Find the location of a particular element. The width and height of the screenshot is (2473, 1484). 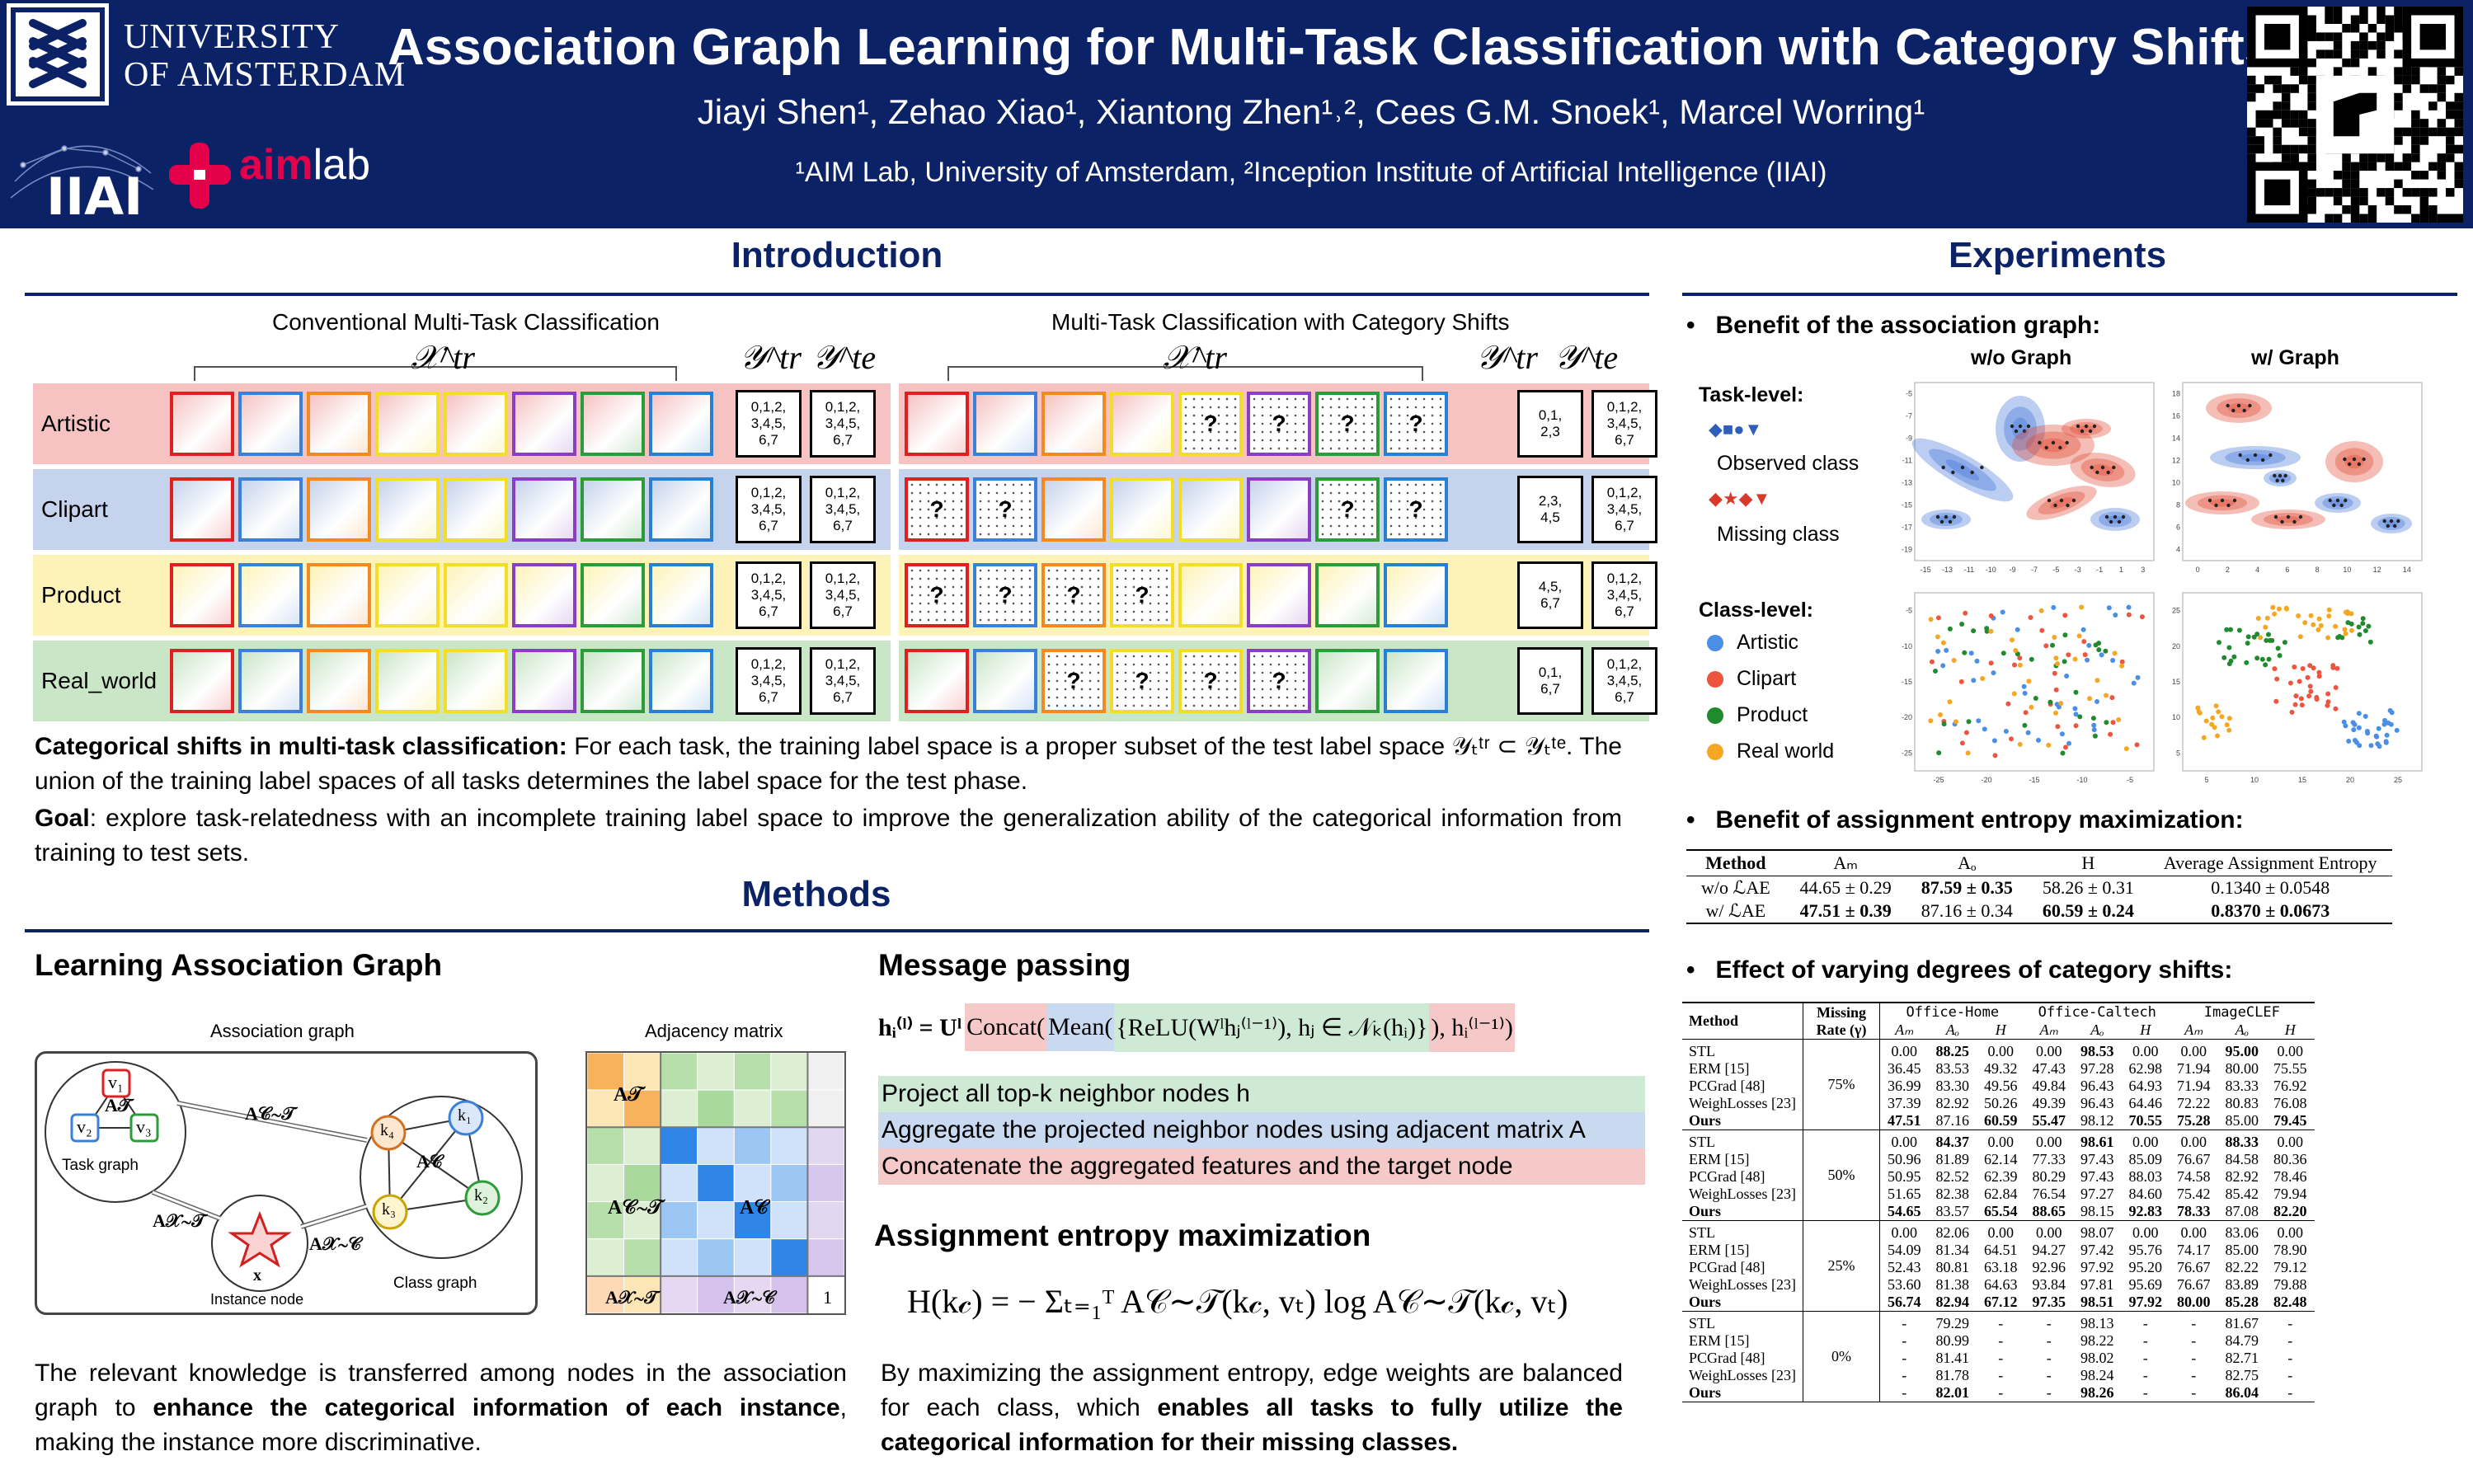

table-cell: 79.45 is located at coordinates (2290, 1121).